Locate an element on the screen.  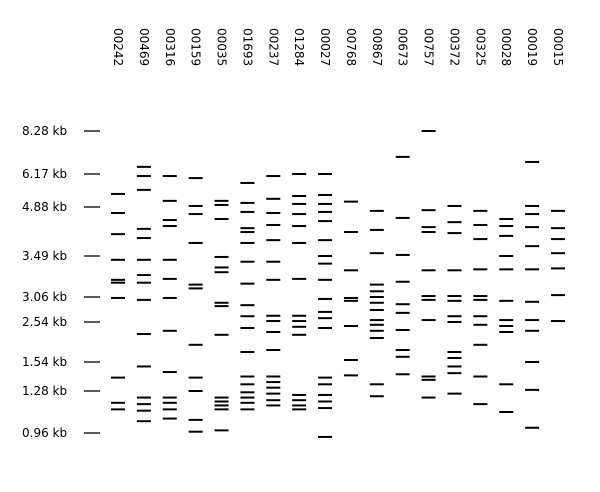
lane-label: 00316 is located at coordinates (170, 47).